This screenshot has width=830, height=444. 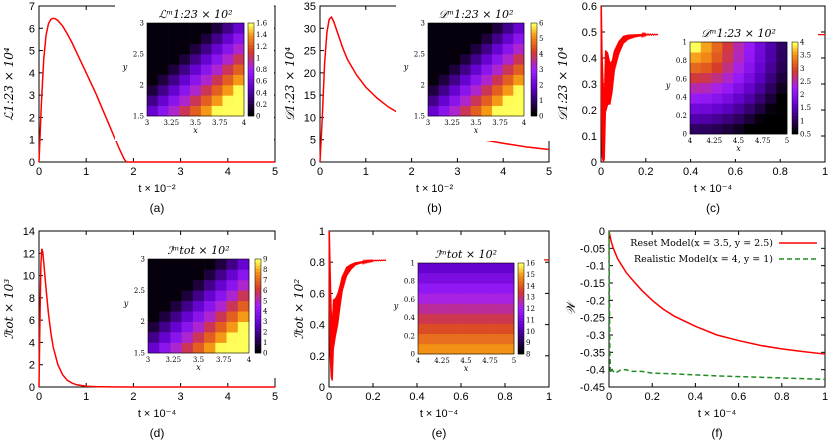 I want to click on inset-y-tick-label: 2.5, so click(x=419, y=55).